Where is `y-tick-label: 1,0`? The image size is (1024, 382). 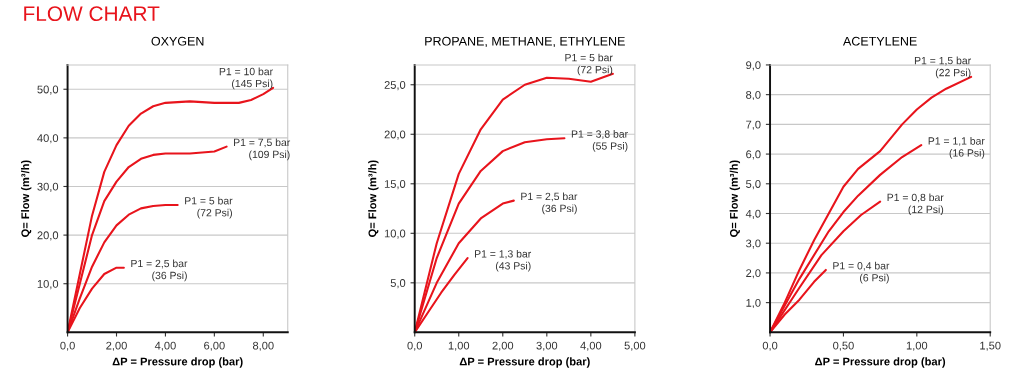
y-tick-label: 1,0 is located at coordinates (753, 303).